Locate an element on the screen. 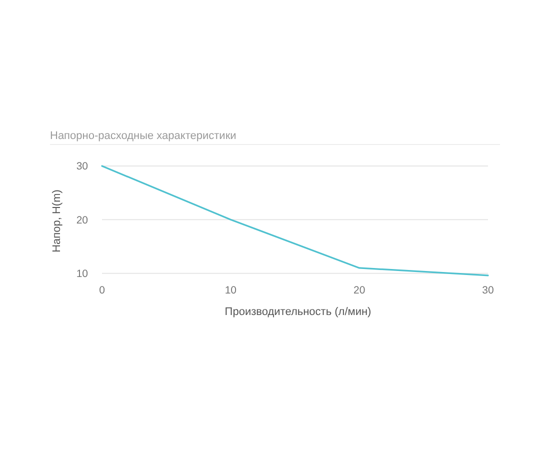  y-tick-label: 20 is located at coordinates (82, 220).